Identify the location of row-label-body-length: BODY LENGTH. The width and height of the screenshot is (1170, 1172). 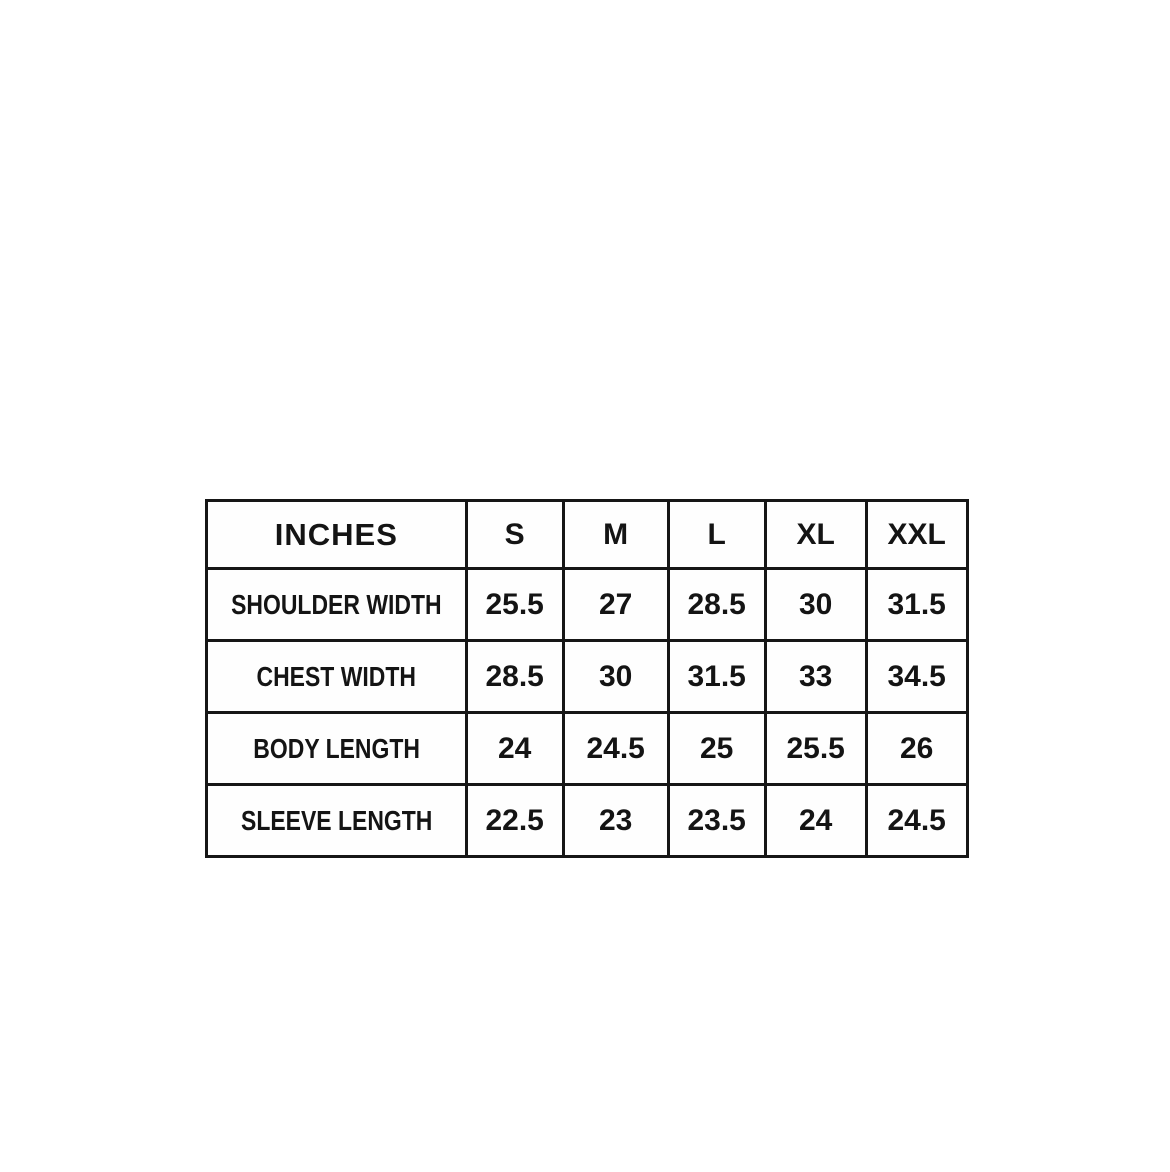
(336, 748).